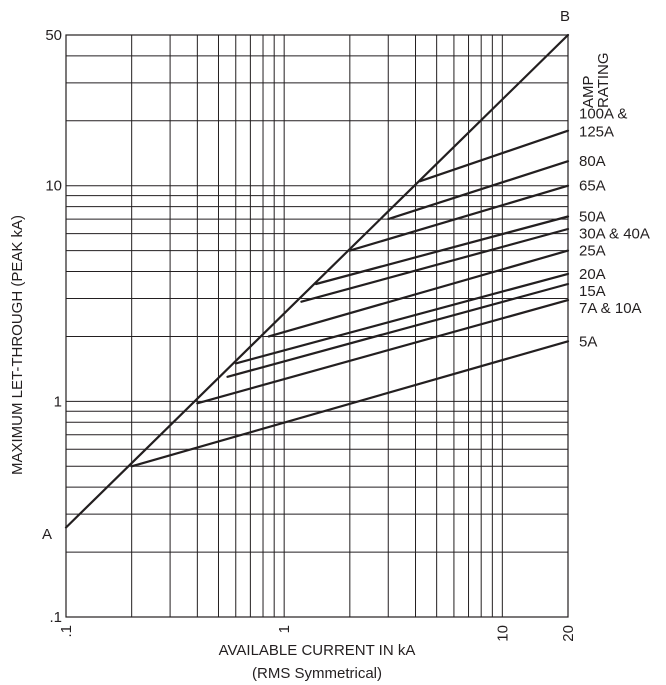  I want to click on series-label: 5A, so click(588, 341).